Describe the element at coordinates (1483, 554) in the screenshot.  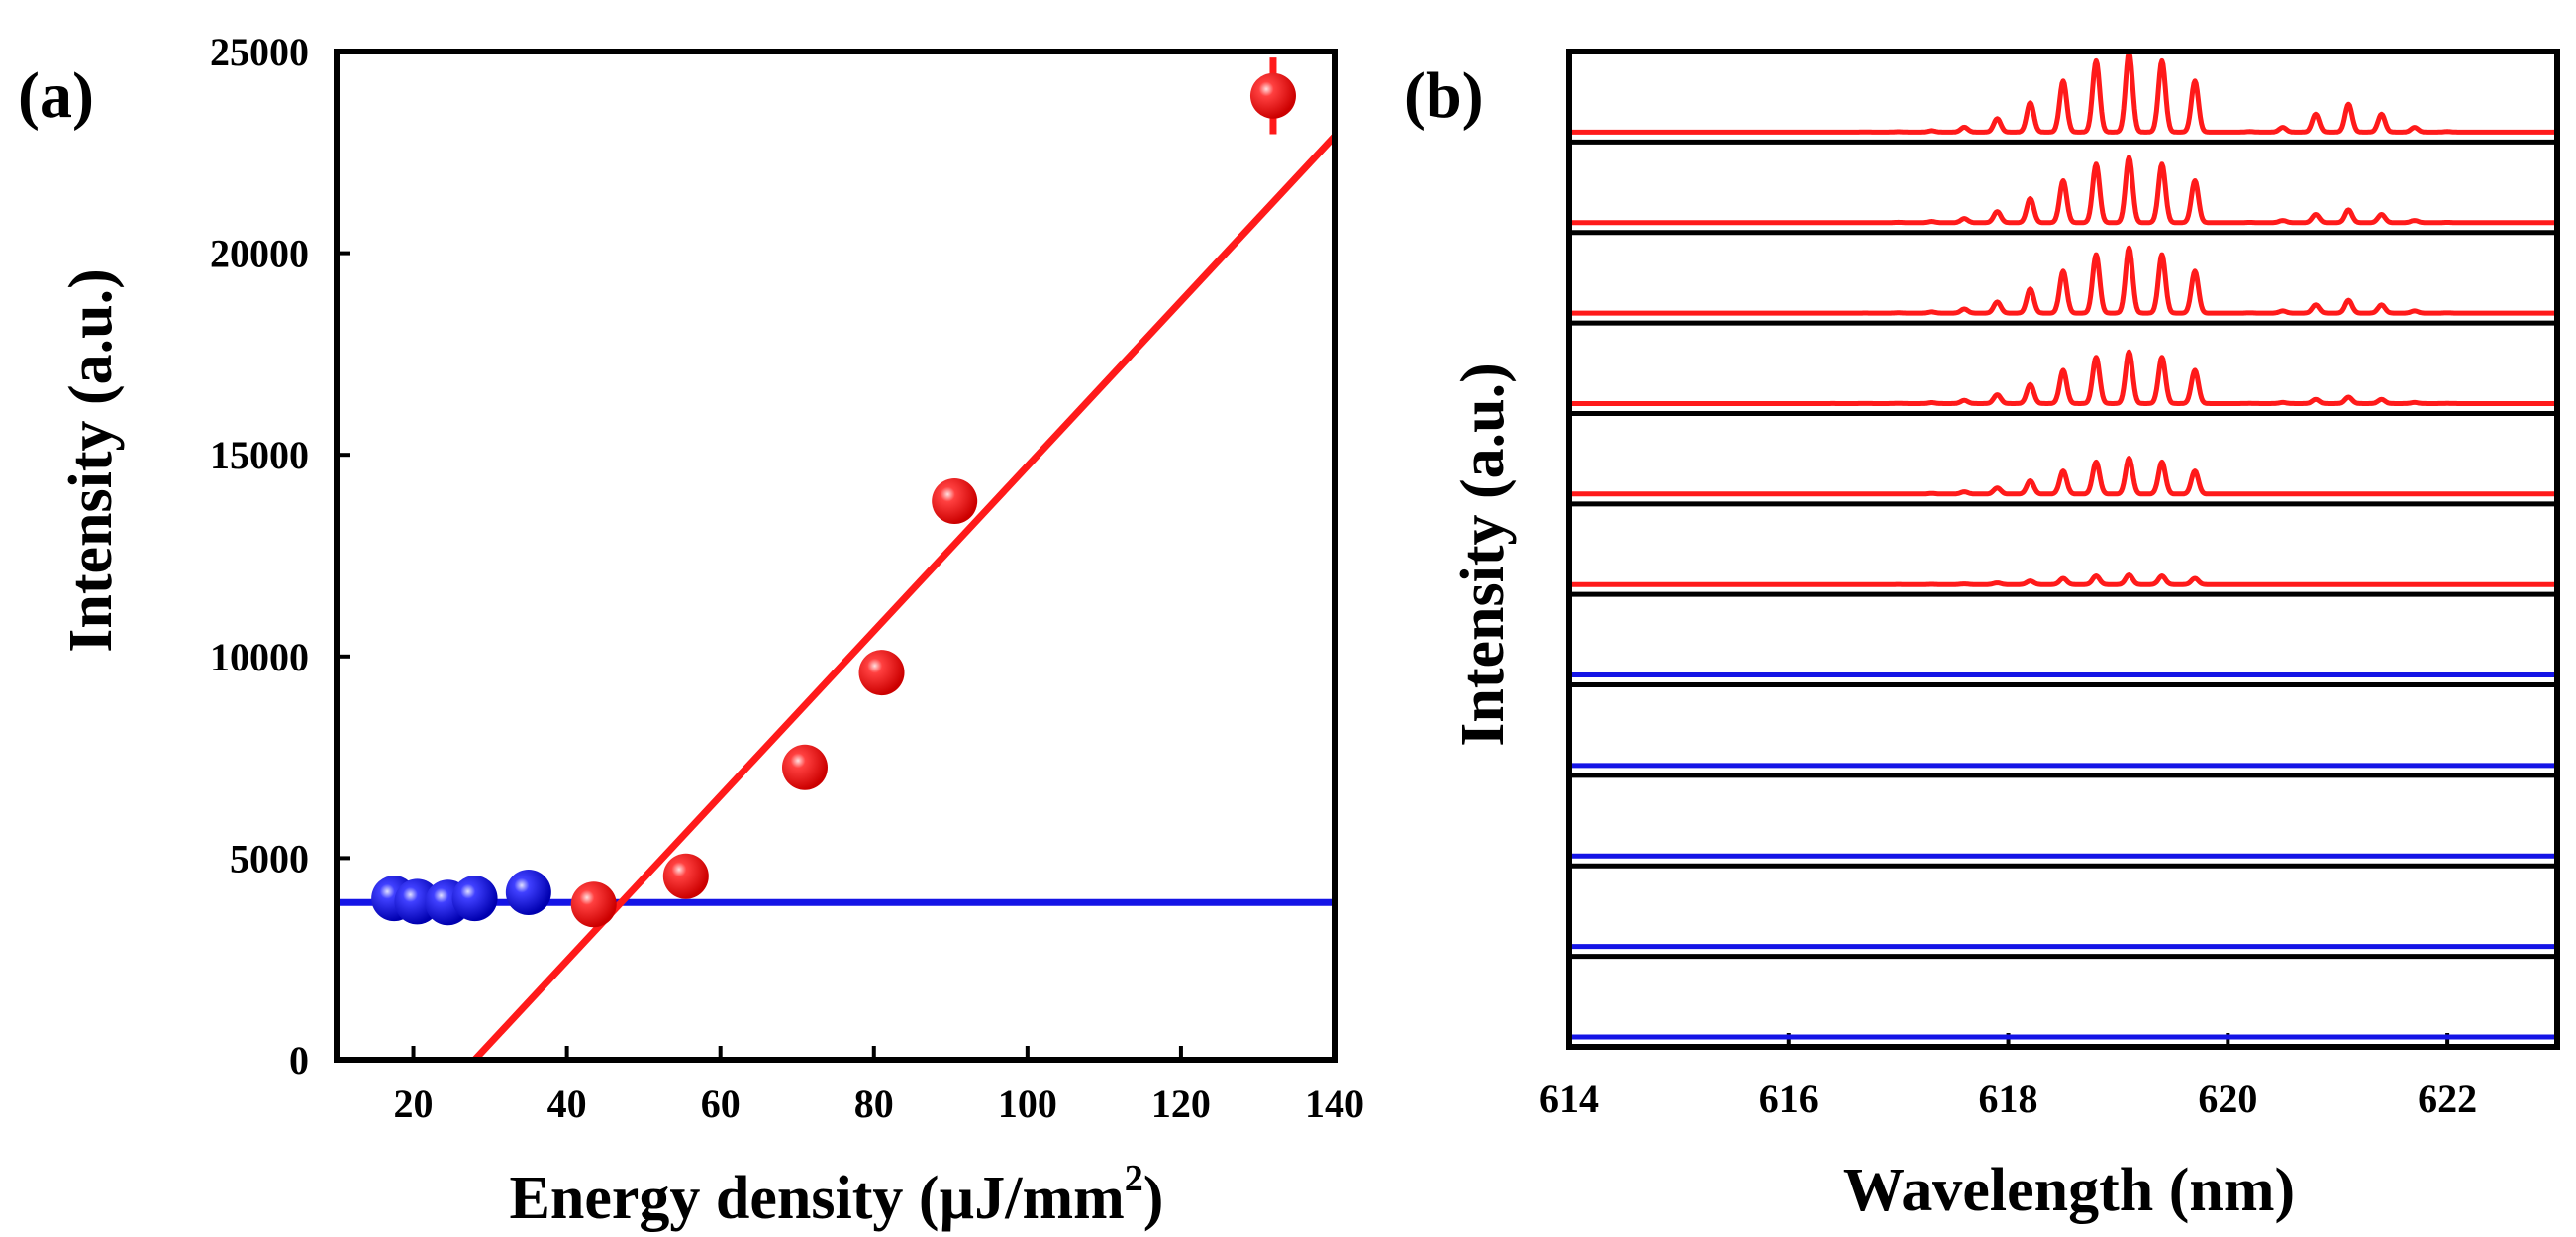
I see `panel-b-ylabel: Intensity (a.u.)` at that location.